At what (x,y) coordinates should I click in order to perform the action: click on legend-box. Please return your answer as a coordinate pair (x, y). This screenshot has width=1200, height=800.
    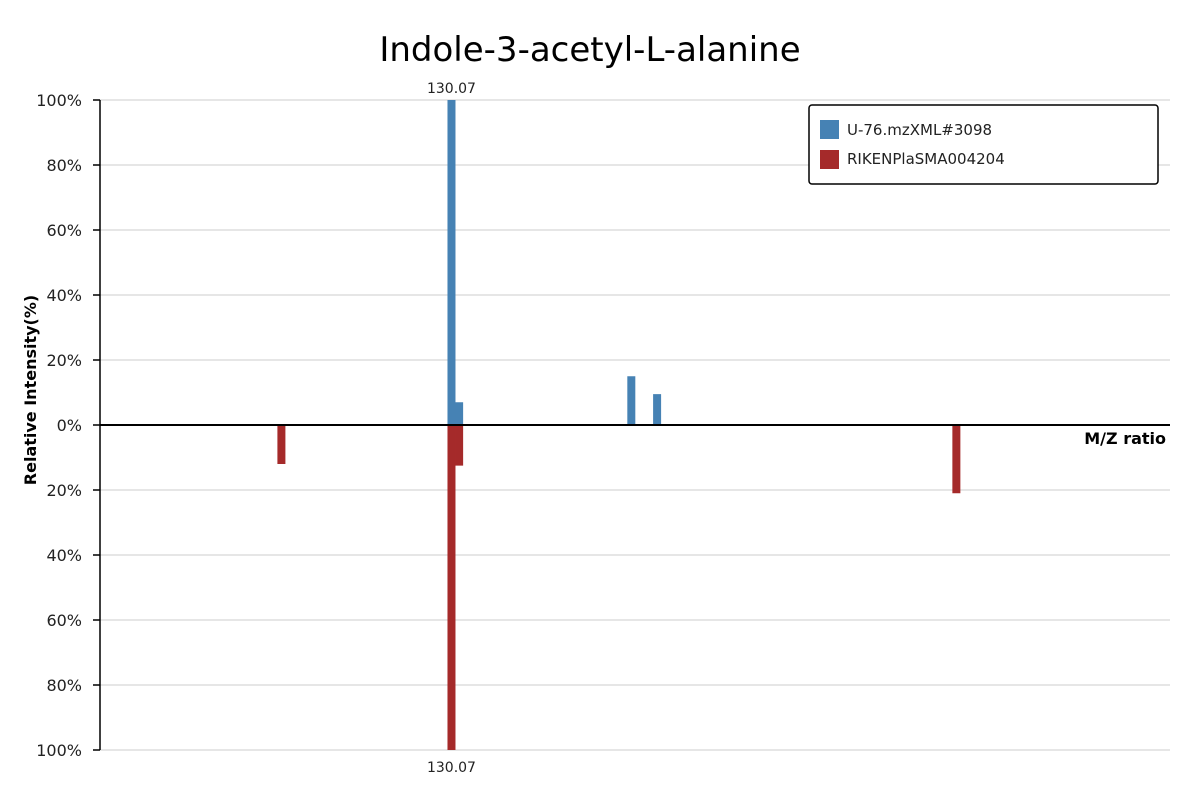
    Looking at the image, I should click on (983, 144).